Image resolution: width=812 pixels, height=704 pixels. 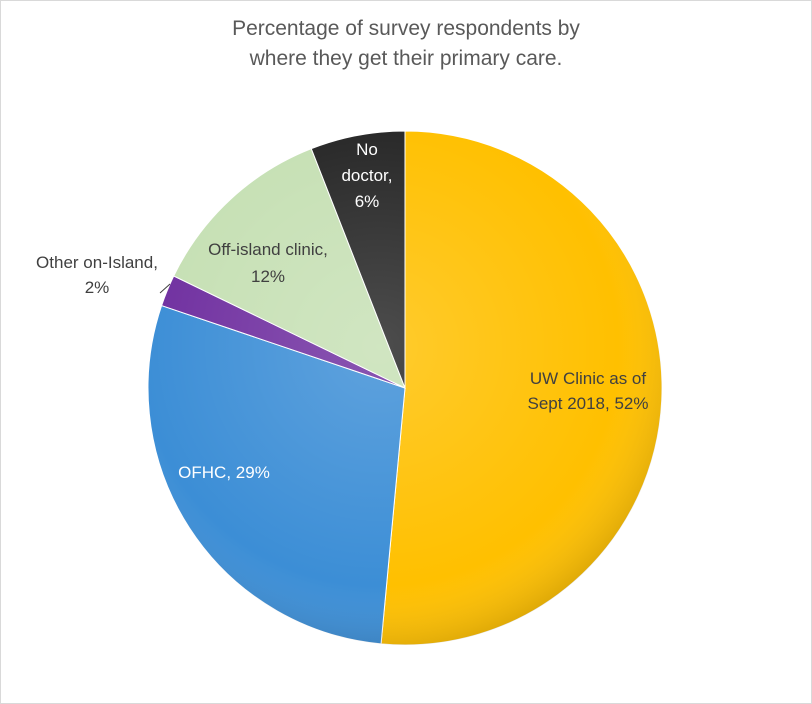 What do you see at coordinates (97, 275) in the screenshot?
I see `data-label-other-on-island: Other on-Island, 2%` at bounding box center [97, 275].